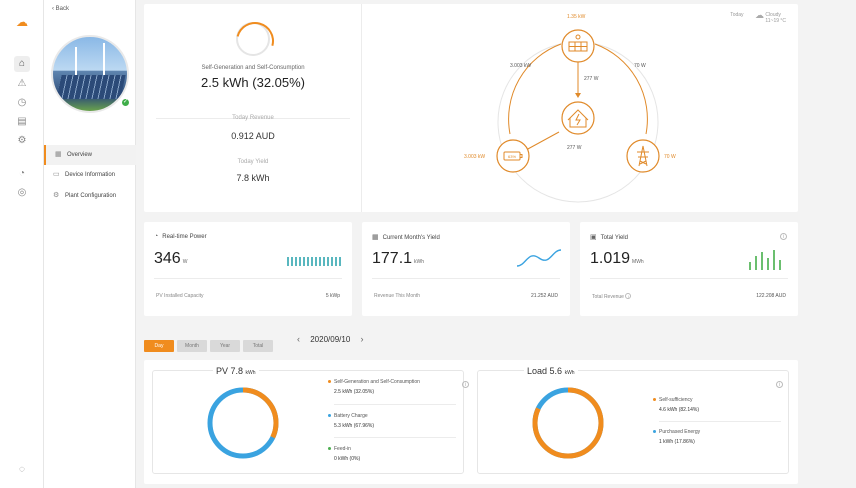 This screenshot has width=856, height=488. What do you see at coordinates (569, 373) in the screenshot?
I see `load-unit: kWh` at bounding box center [569, 373].